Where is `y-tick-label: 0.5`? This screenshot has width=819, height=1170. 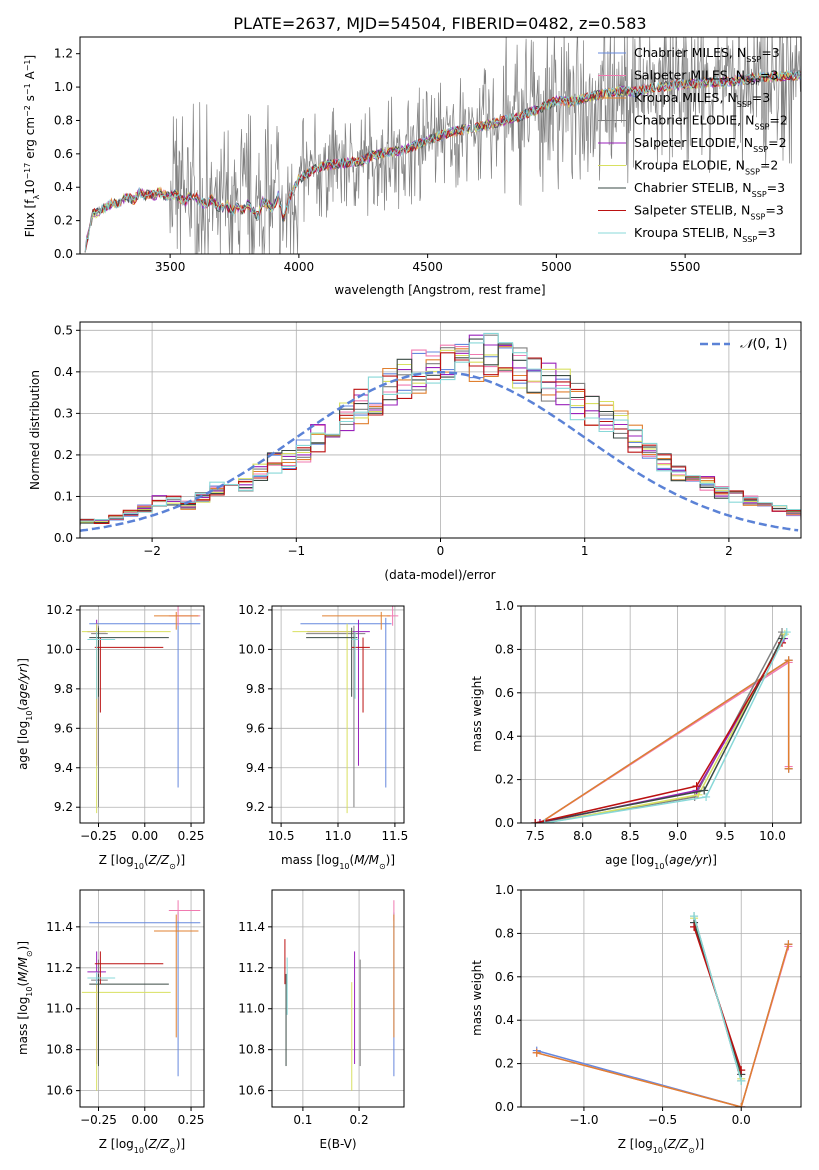
y-tick-label: 0.5 is located at coordinates (63, 330).